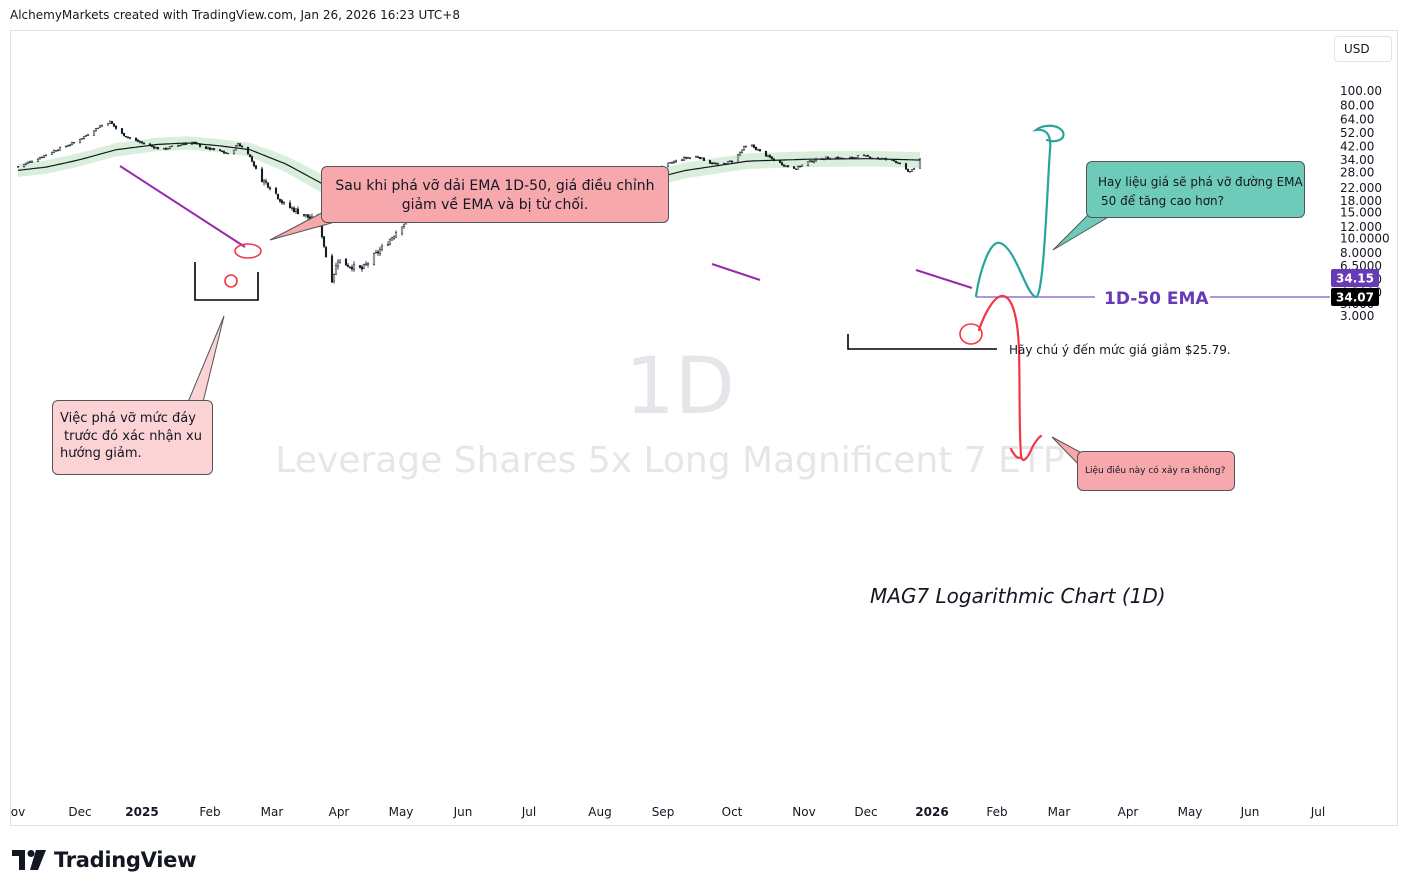  What do you see at coordinates (599, 812) in the screenshot?
I see `time-tick-9: Aug` at bounding box center [599, 812].